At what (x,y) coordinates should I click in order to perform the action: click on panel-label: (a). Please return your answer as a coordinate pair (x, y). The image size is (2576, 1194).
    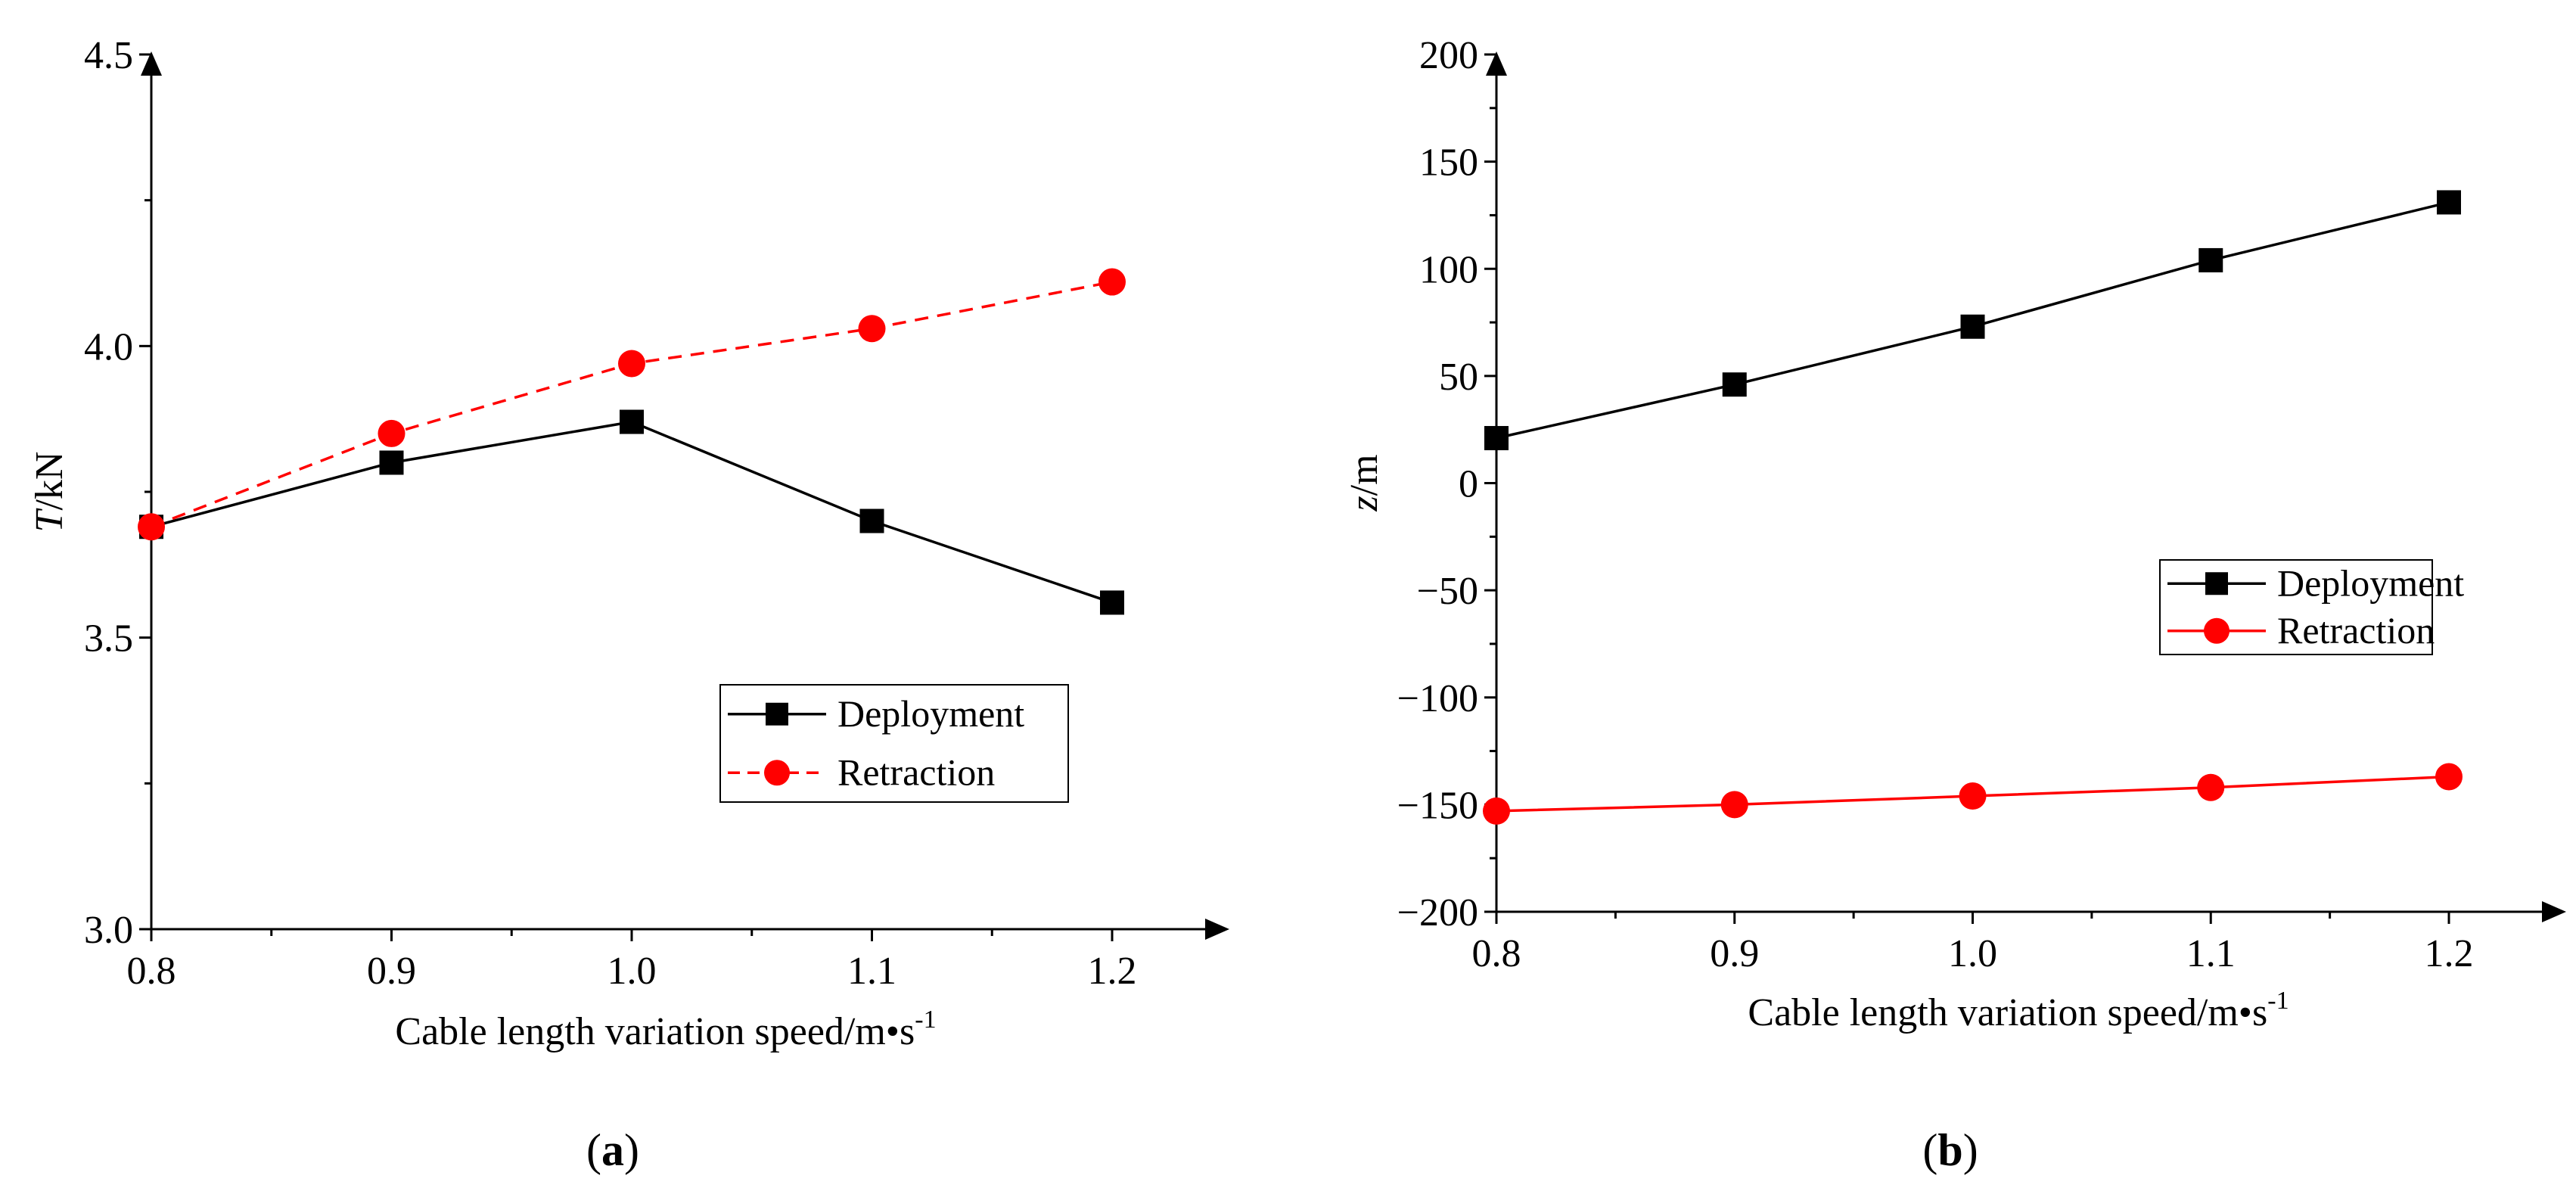
    Looking at the image, I should click on (612, 1150).